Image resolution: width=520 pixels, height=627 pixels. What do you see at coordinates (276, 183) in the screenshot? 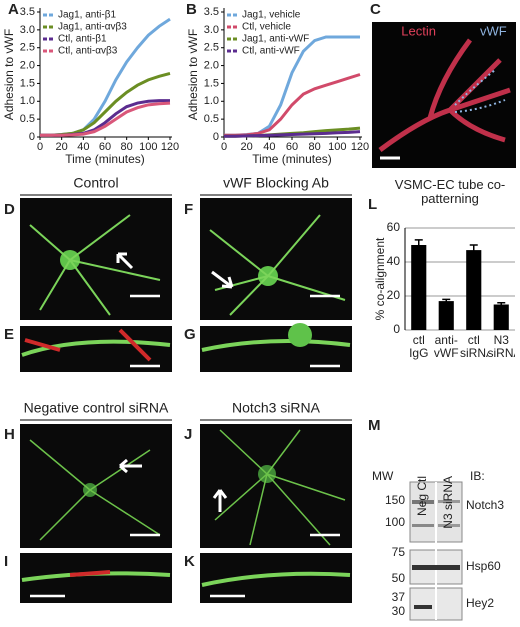
I see `panel-heading: vWF Blocking Ab` at bounding box center [276, 183].